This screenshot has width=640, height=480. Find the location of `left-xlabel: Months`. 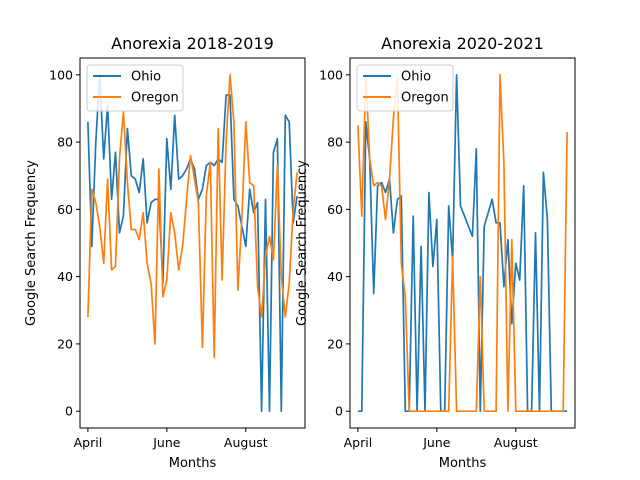

left-xlabel: Months is located at coordinates (193, 463).